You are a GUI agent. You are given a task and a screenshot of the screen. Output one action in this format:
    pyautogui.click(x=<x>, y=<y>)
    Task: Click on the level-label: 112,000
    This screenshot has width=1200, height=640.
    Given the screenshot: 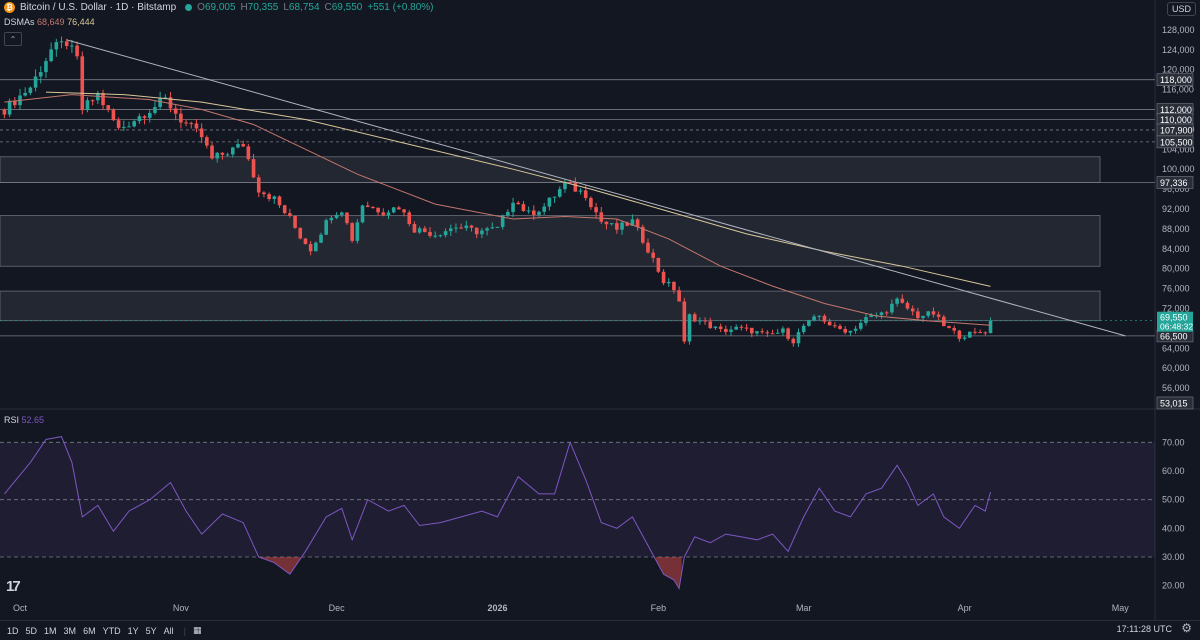 What is the action you would take?
    pyautogui.click(x=1176, y=110)
    